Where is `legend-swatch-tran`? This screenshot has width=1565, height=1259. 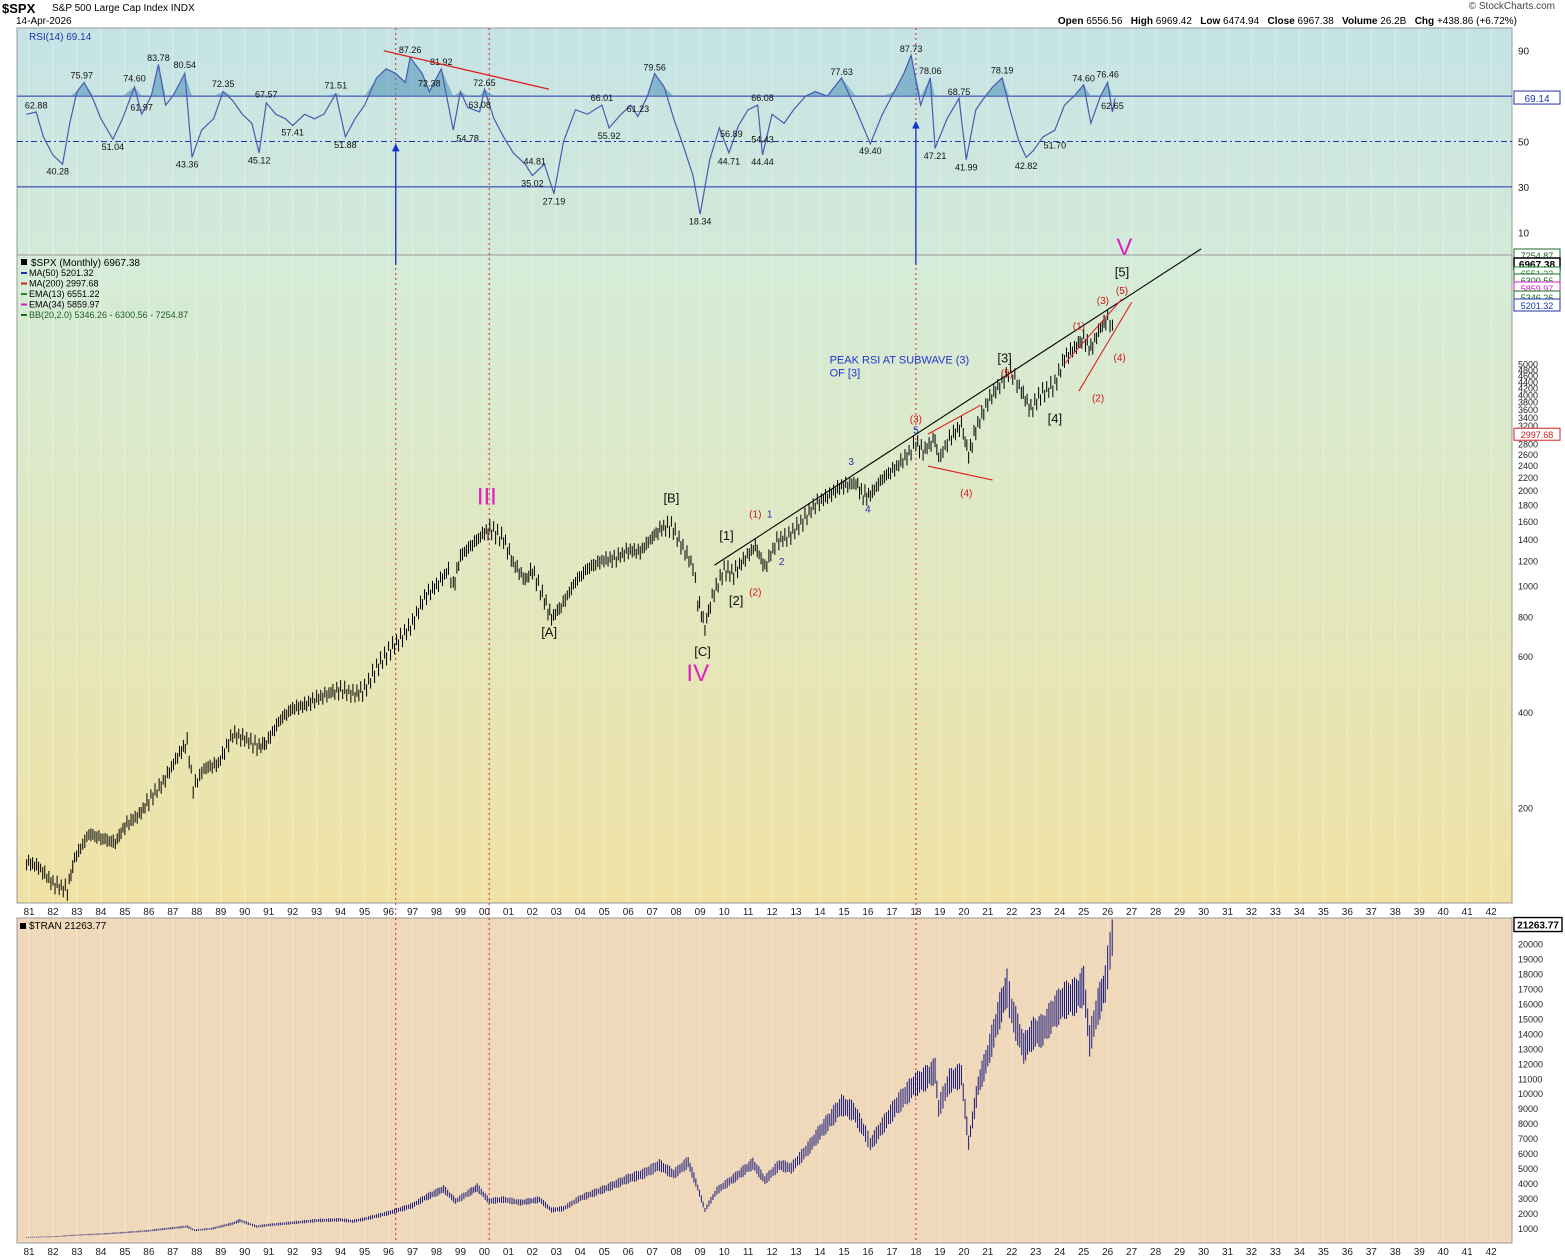 legend-swatch-tran is located at coordinates (23, 926).